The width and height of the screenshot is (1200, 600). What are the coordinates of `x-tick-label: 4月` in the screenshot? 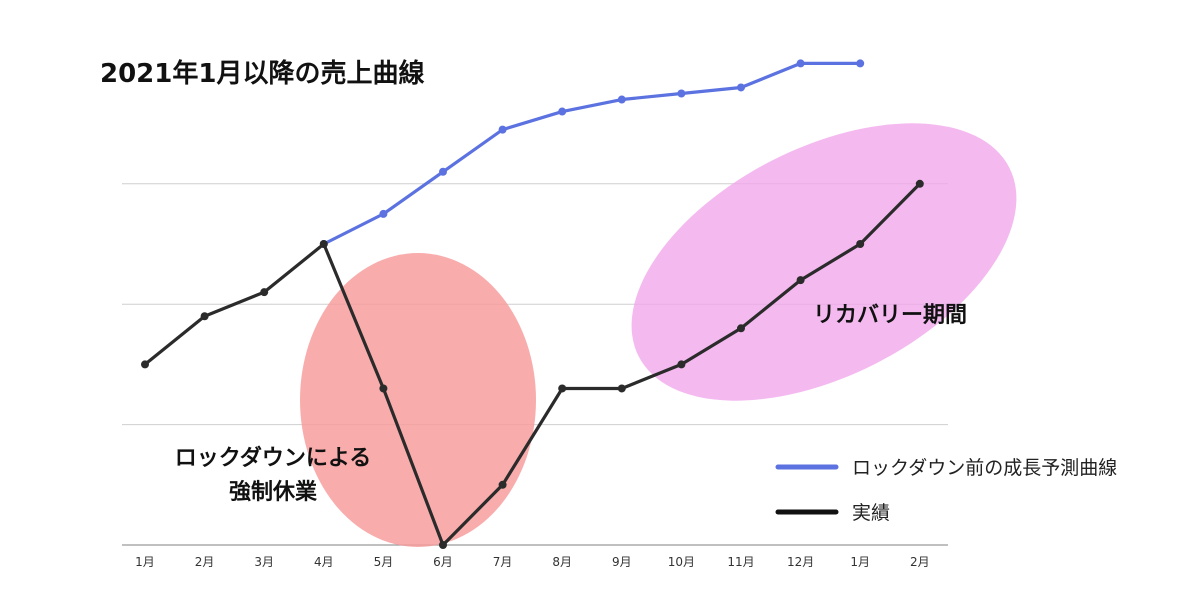 It's located at (324, 562).